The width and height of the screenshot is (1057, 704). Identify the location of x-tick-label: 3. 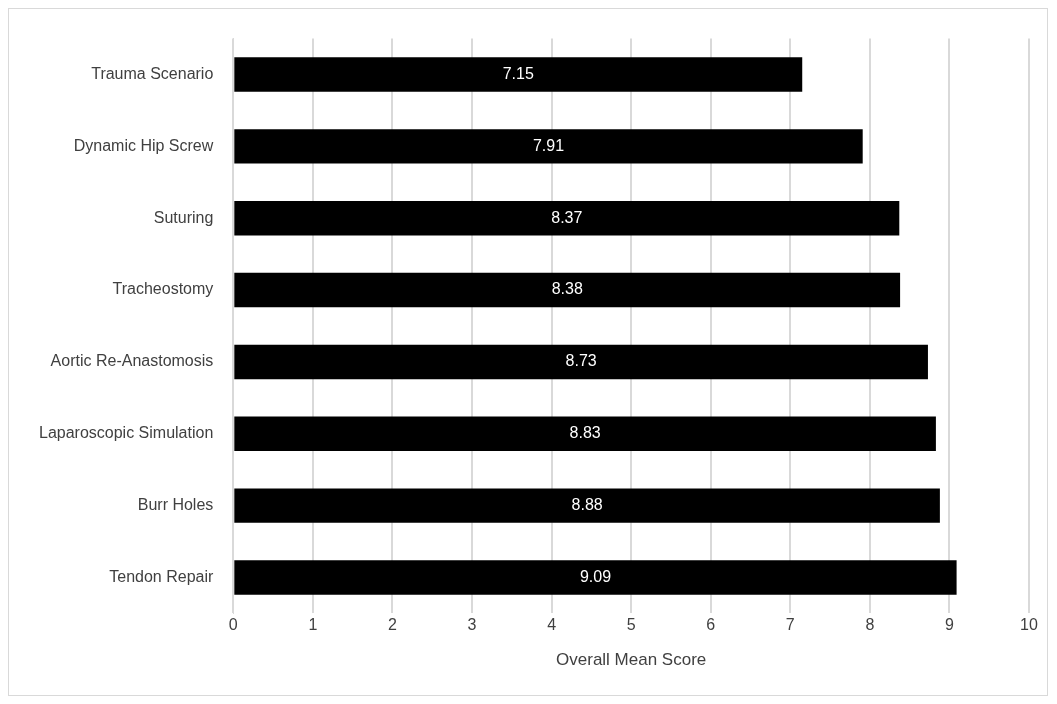
(472, 625).